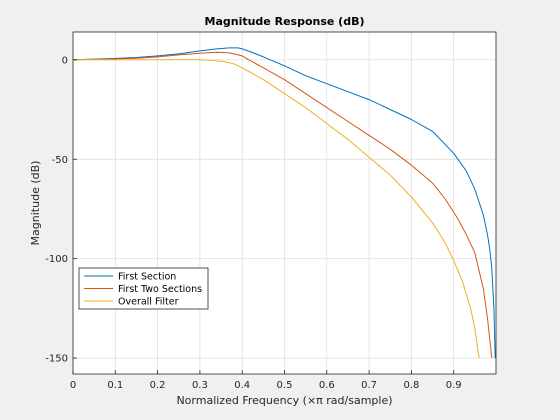  What do you see at coordinates (148, 302) in the screenshot?
I see `legend-label-3: Overall Filter` at bounding box center [148, 302].